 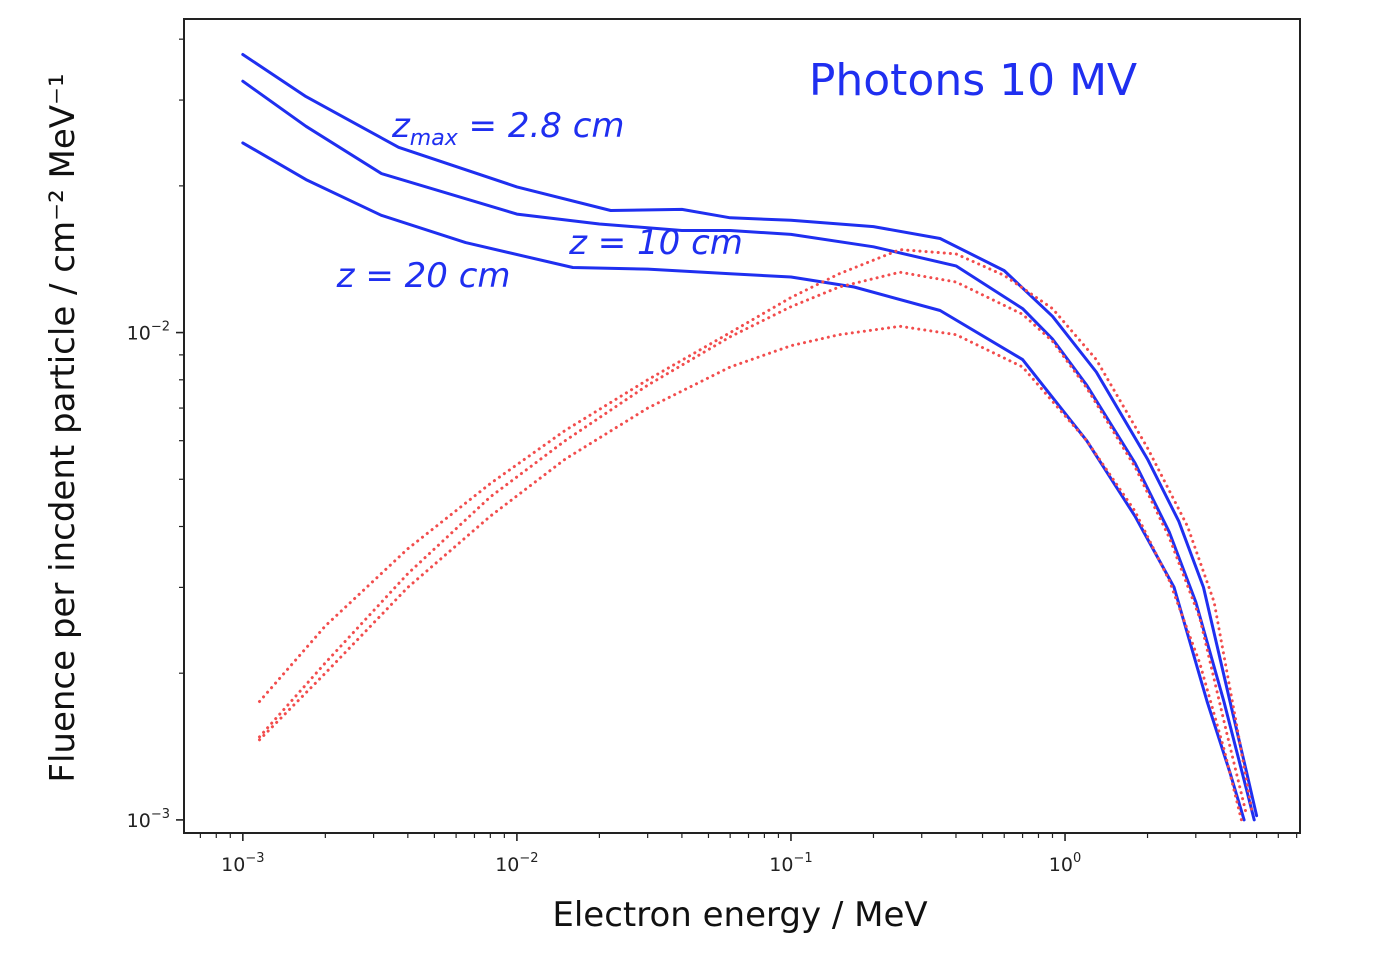 I want to click on x-tick-label: 10⁻², so click(x=516, y=863).